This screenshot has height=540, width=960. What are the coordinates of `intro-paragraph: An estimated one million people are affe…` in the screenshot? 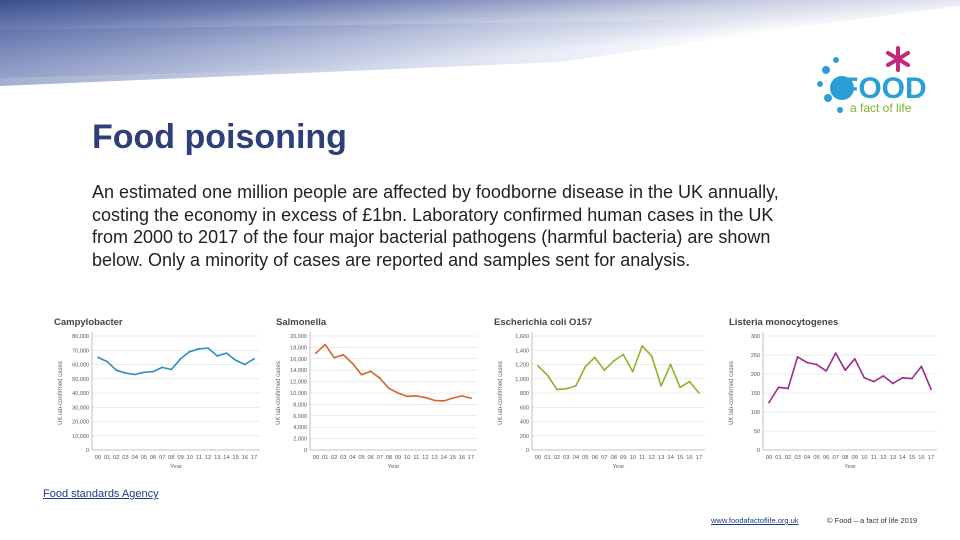 It's located at (435, 226).